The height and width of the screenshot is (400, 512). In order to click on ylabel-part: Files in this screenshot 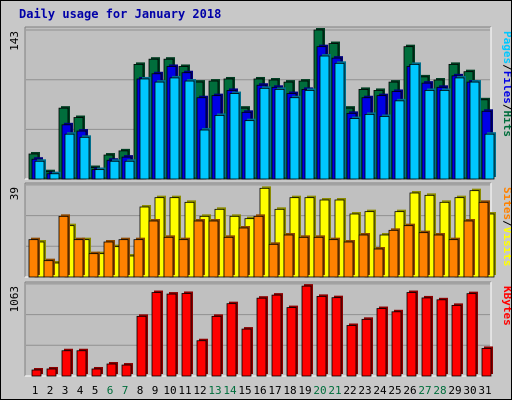, I will do `click(506, 87)`.